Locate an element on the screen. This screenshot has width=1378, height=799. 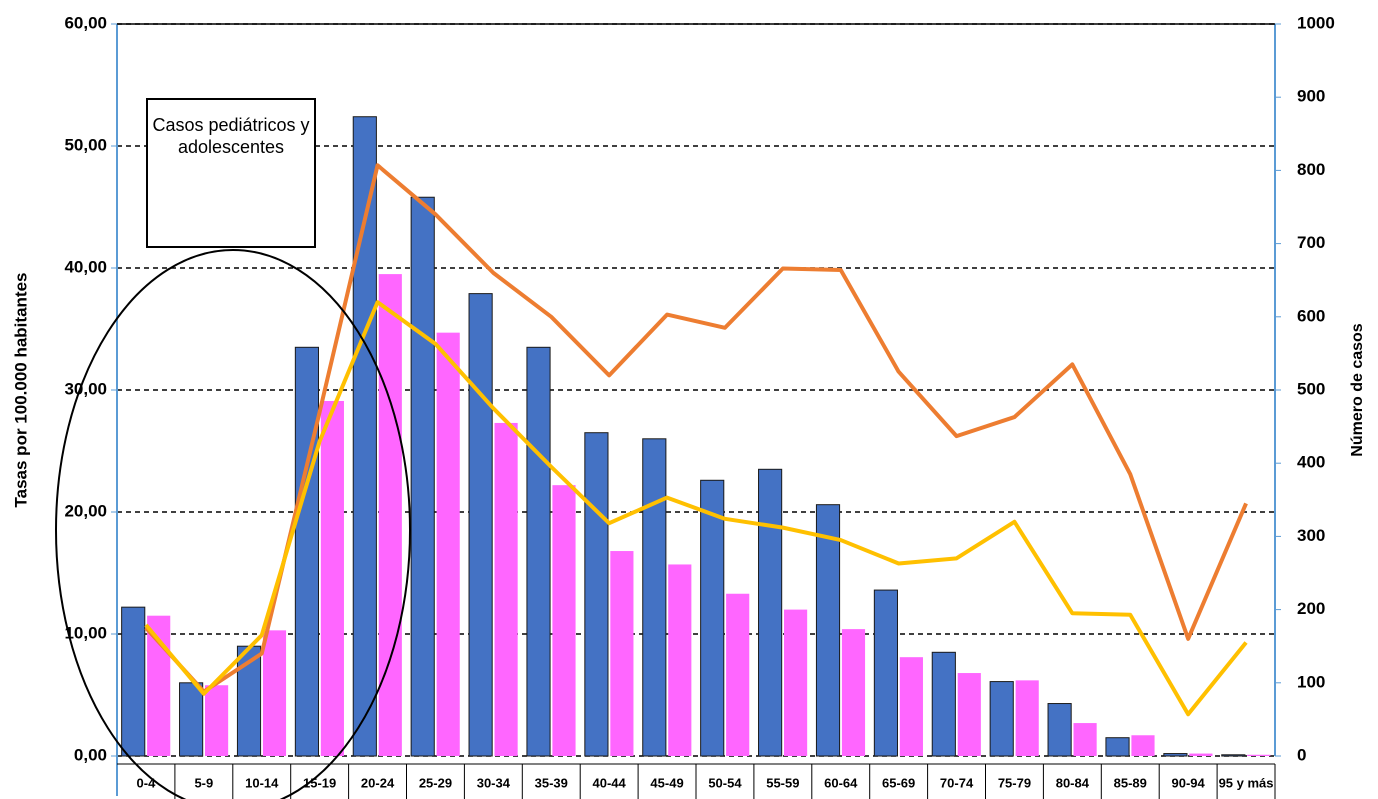
x-tick-label: 20-24 is located at coordinates (378, 782).